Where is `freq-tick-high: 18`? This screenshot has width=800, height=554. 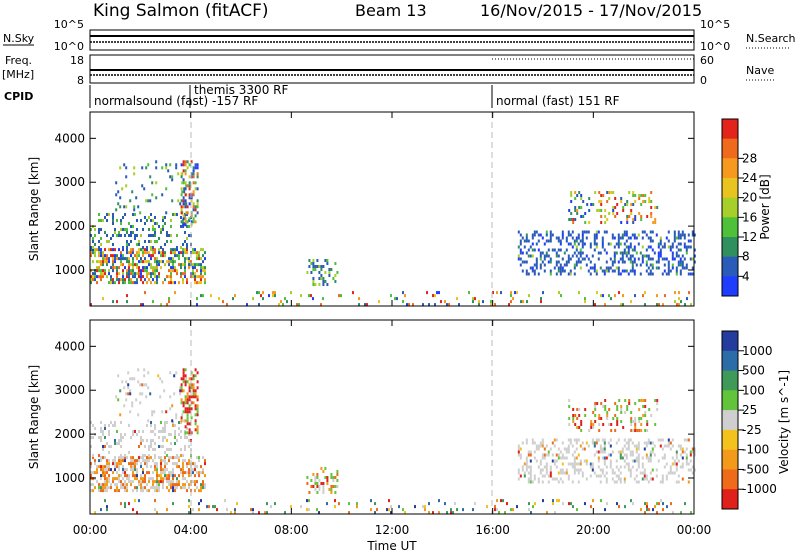 freq-tick-high: 18 is located at coordinates (77, 60).